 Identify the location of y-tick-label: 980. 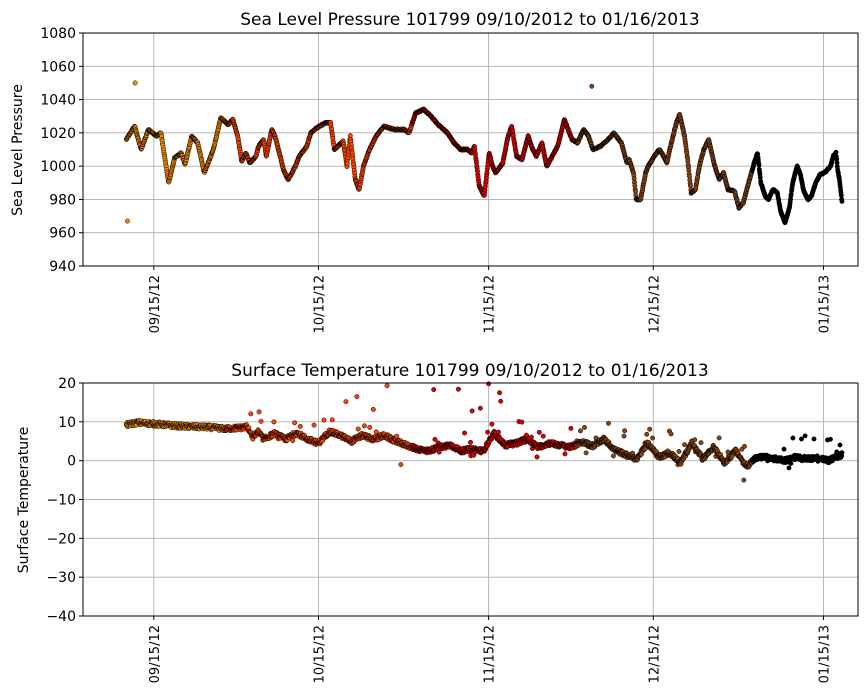
(62, 200).